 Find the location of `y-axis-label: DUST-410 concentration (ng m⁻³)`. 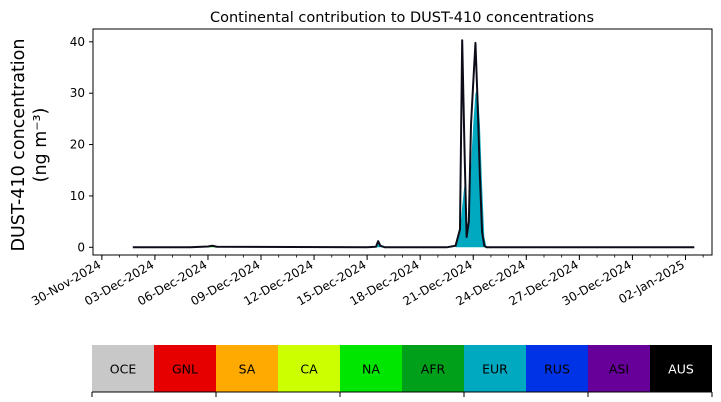

y-axis-label: DUST-410 concentration (ng m⁻³) is located at coordinates (30, 145).